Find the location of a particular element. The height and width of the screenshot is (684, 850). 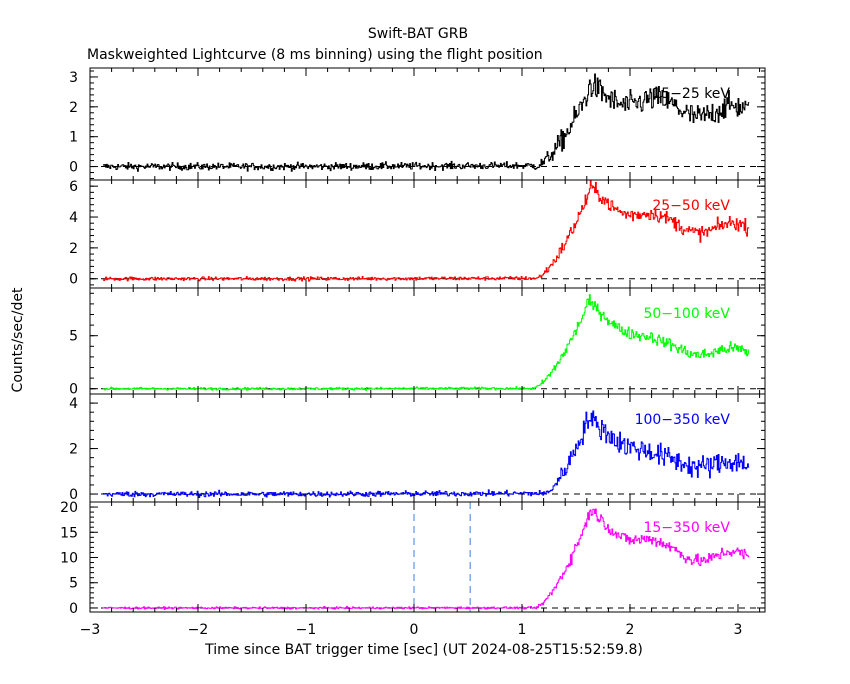

y-tick-label: 10 is located at coordinates (69, 559).